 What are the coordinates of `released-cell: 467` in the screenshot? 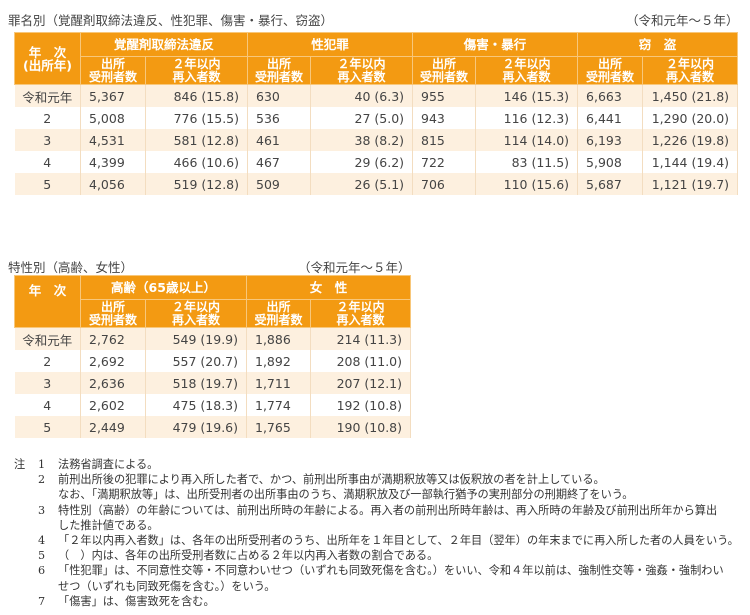 It's located at (279, 162).